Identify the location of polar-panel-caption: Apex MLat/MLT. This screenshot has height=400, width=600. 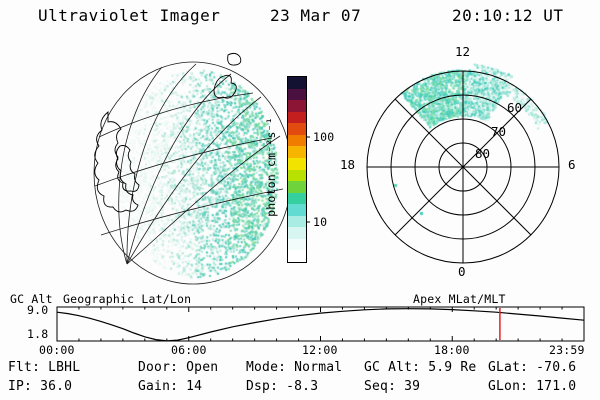
(459, 299).